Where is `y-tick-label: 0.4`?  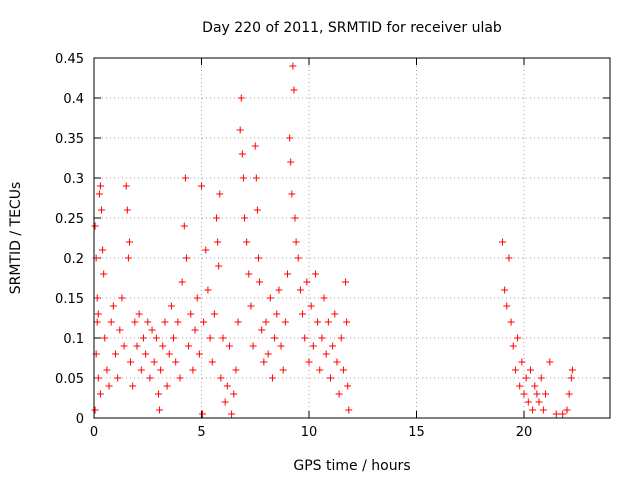
y-tick-label: 0.4 is located at coordinates (73, 99).